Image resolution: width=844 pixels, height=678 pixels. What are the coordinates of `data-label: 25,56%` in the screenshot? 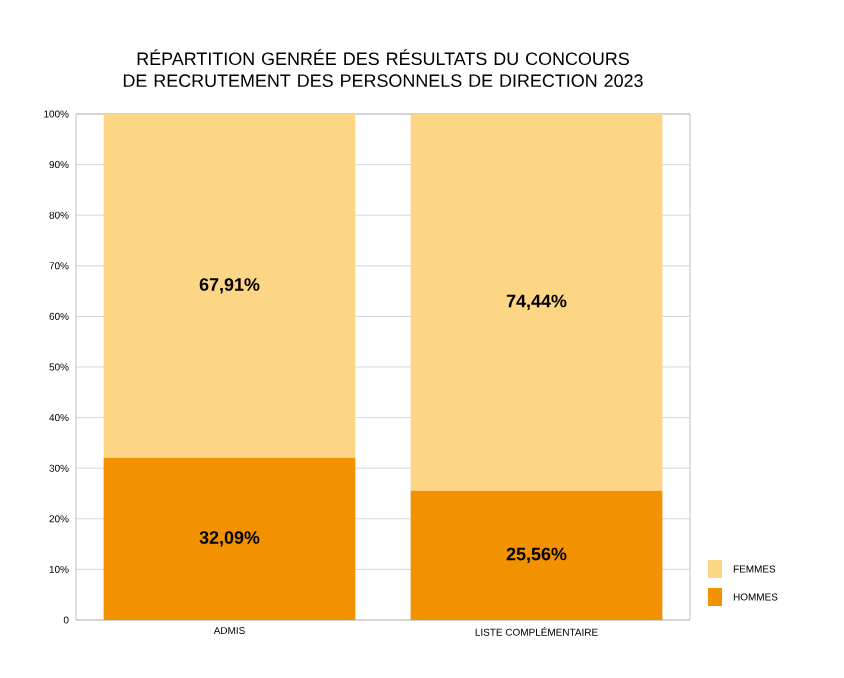 It's located at (536, 555).